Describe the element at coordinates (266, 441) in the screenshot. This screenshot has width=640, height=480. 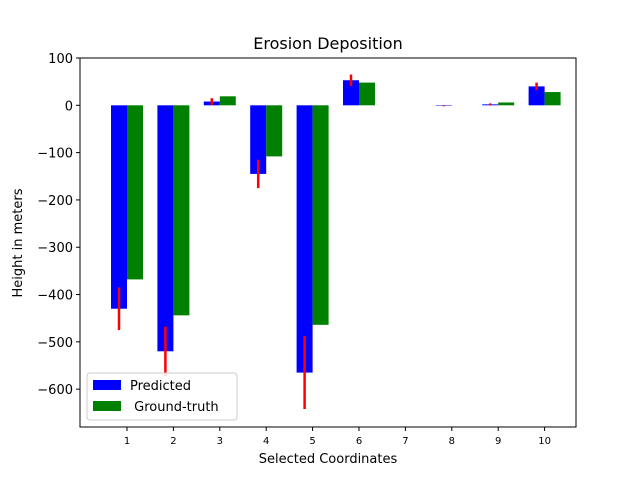
I see `x-tick-label: 4` at that location.